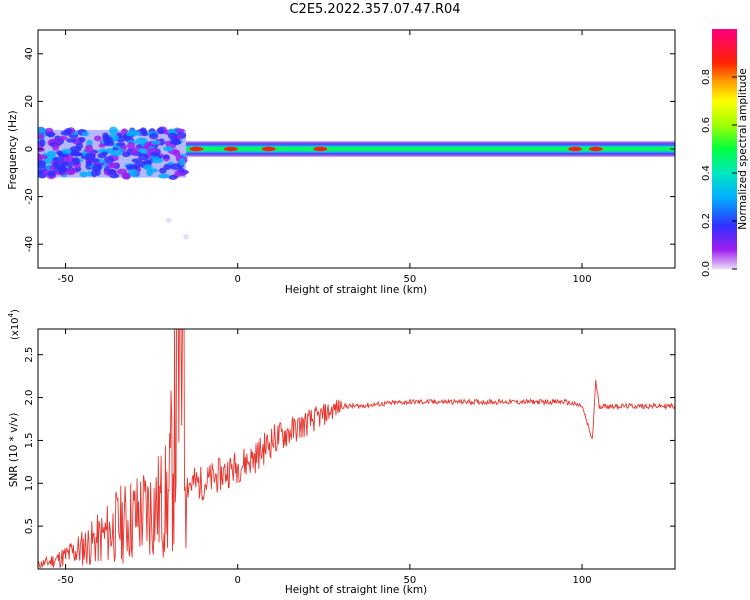 The height and width of the screenshot is (600, 750). Describe the element at coordinates (238, 580) in the screenshot. I see `snr-xtick-label: 0` at that location.